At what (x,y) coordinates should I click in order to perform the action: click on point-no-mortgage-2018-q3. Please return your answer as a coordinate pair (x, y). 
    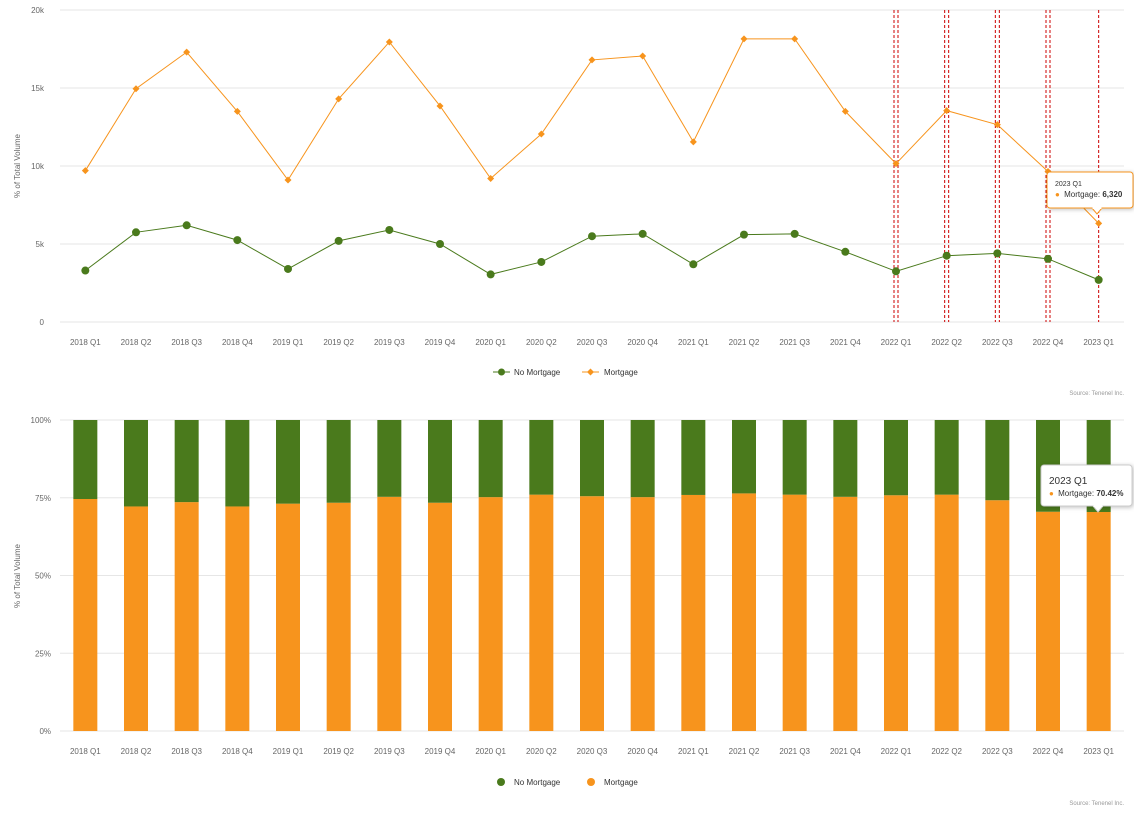
    Looking at the image, I should click on (186, 225).